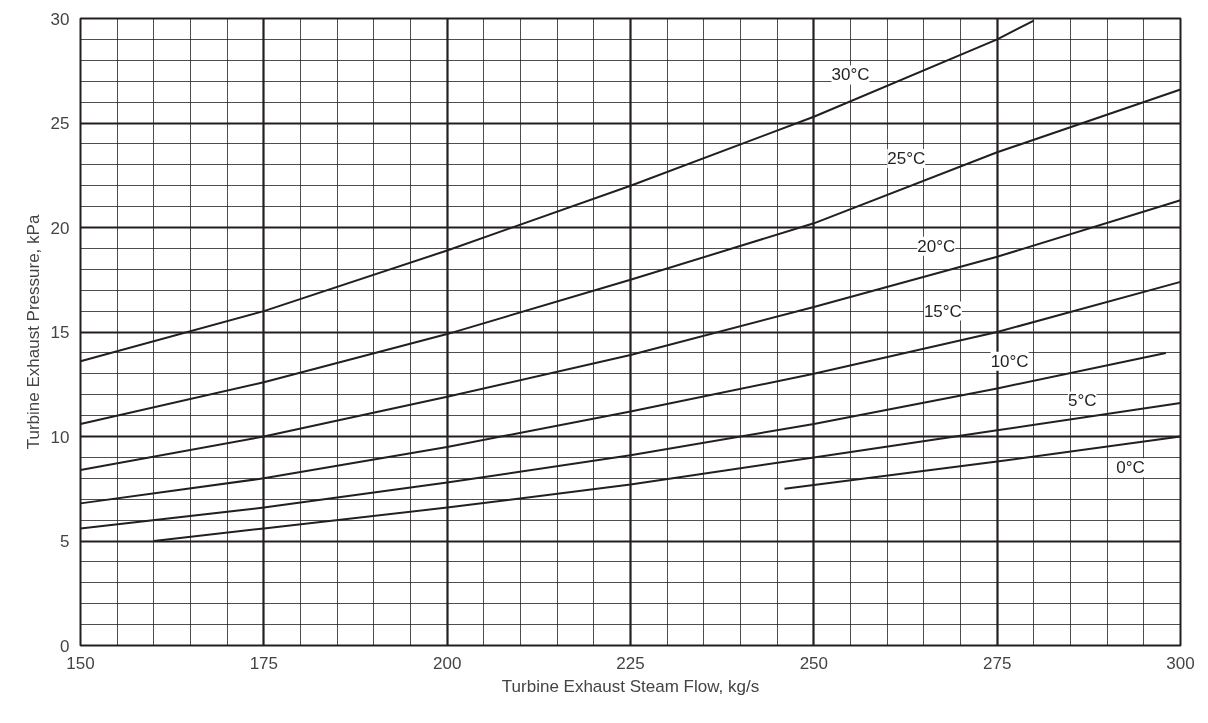 This screenshot has height=723, width=1208. What do you see at coordinates (1082, 401) in the screenshot?
I see `annotation: 5°C` at bounding box center [1082, 401].